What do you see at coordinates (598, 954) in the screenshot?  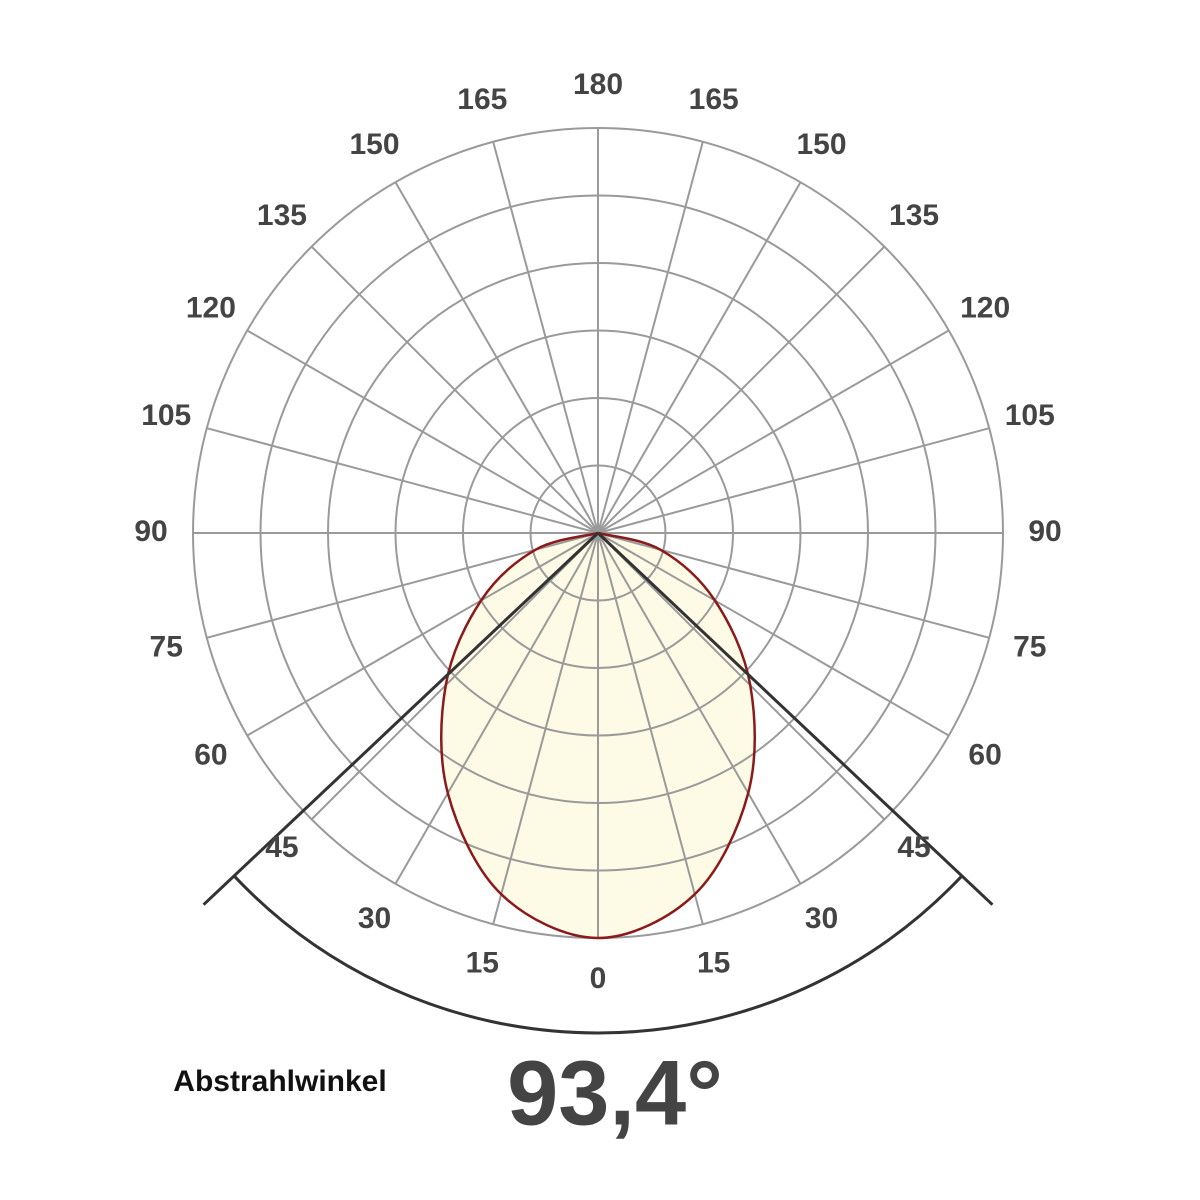 I see `beam-arc` at bounding box center [598, 954].